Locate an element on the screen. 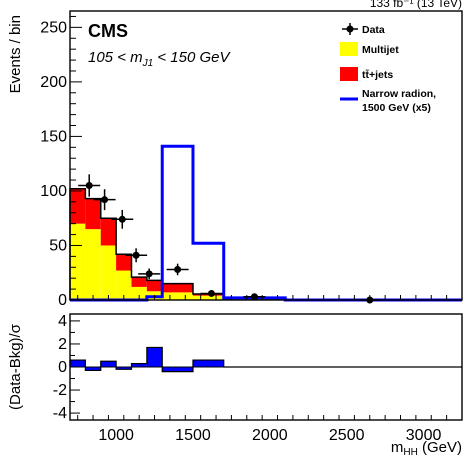 Image resolution: width=464 pixels, height=456 pixels. pull-outline is located at coordinates (265, 359).